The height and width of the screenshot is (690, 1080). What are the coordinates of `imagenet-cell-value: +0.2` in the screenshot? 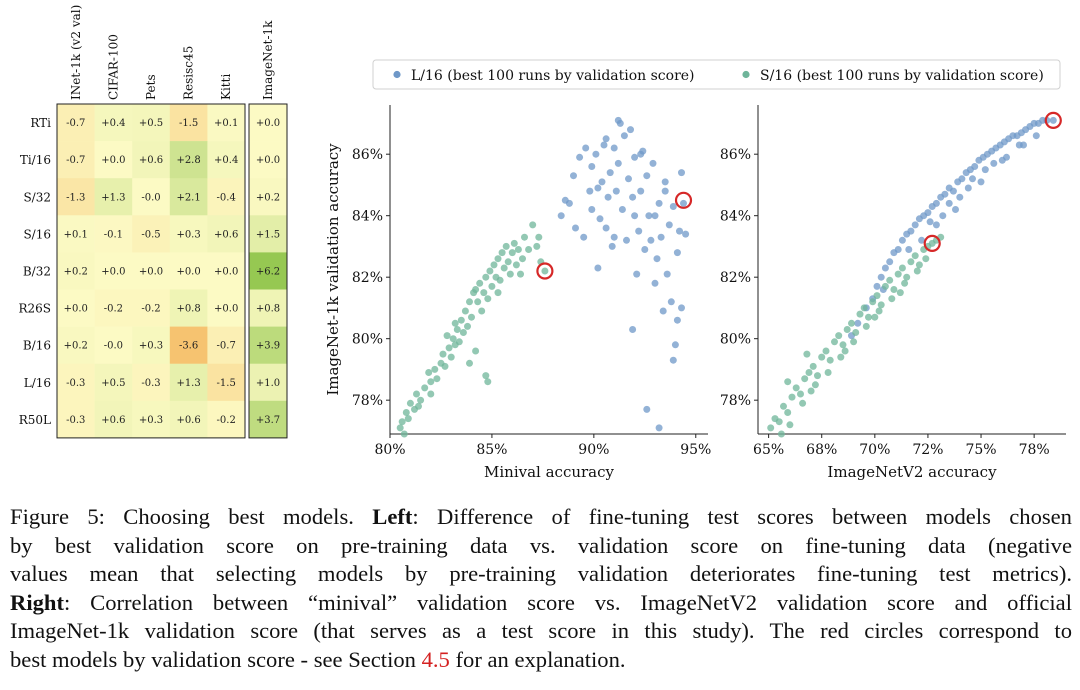 It's located at (268, 197).